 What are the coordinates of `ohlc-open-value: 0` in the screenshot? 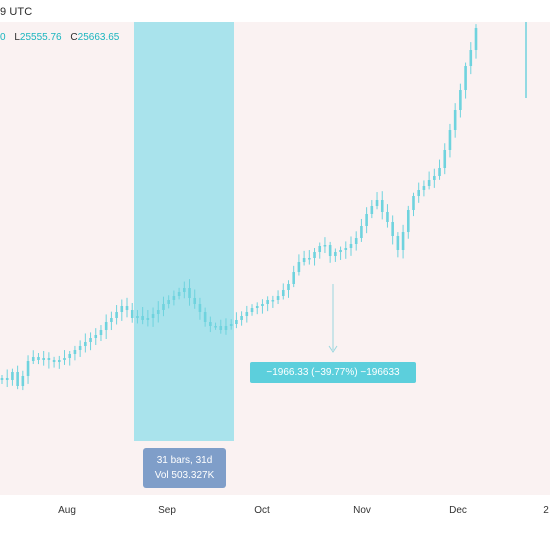 It's located at (3, 37).